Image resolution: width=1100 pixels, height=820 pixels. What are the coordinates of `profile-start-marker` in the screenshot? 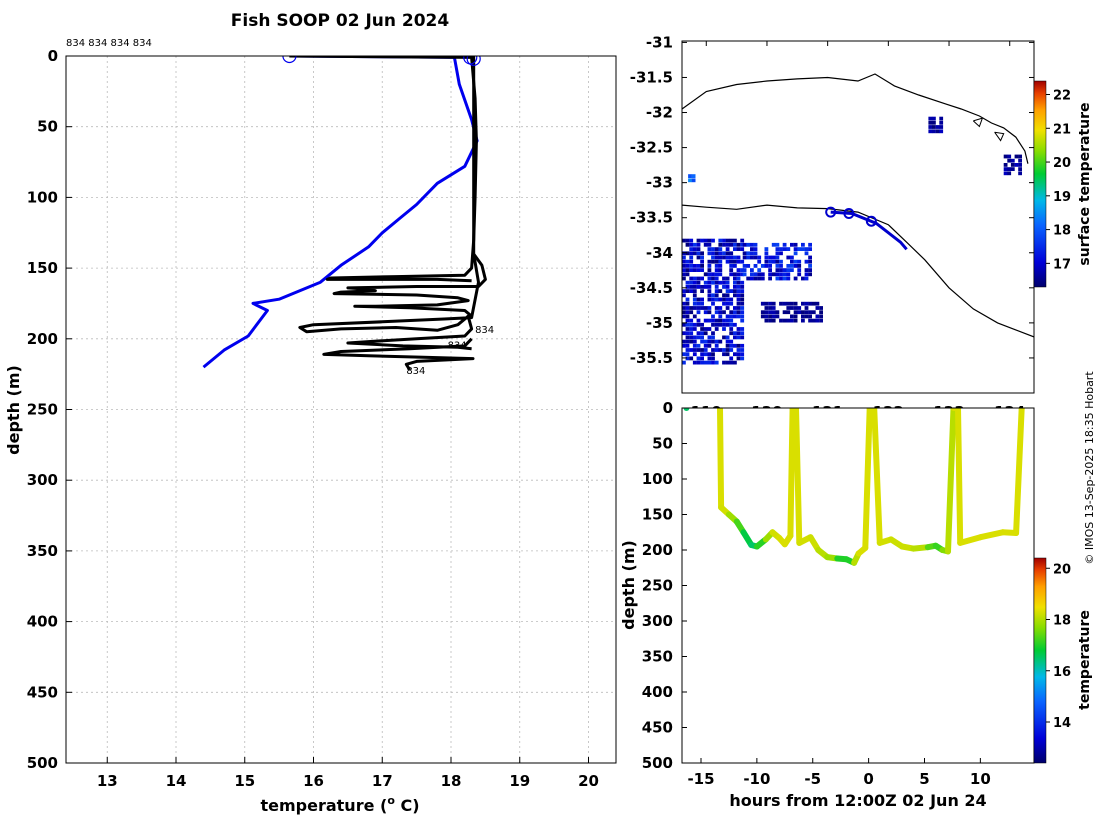 It's located at (473, 61).